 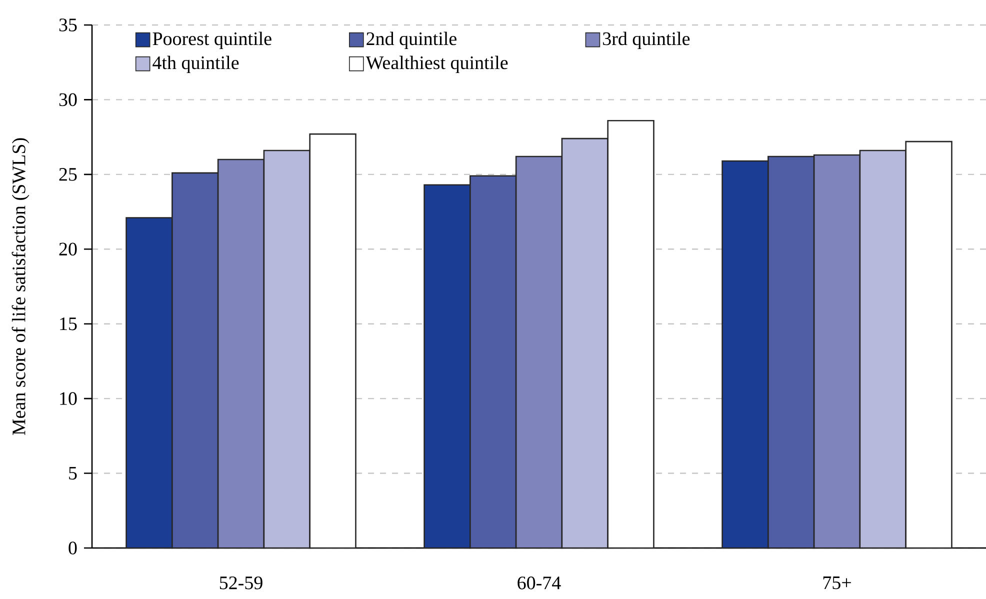 What do you see at coordinates (72, 548) in the screenshot?
I see `y-tick-label: 0` at bounding box center [72, 548].